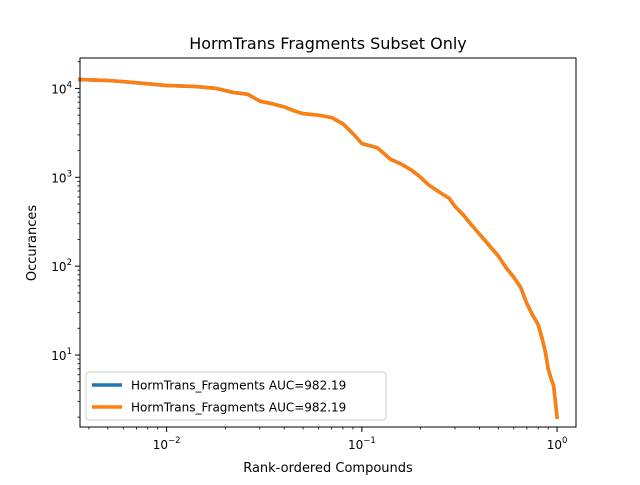  Describe the element at coordinates (328, 43) in the screenshot. I see `chart-title: HormTrans Fragments Subset Only` at that location.